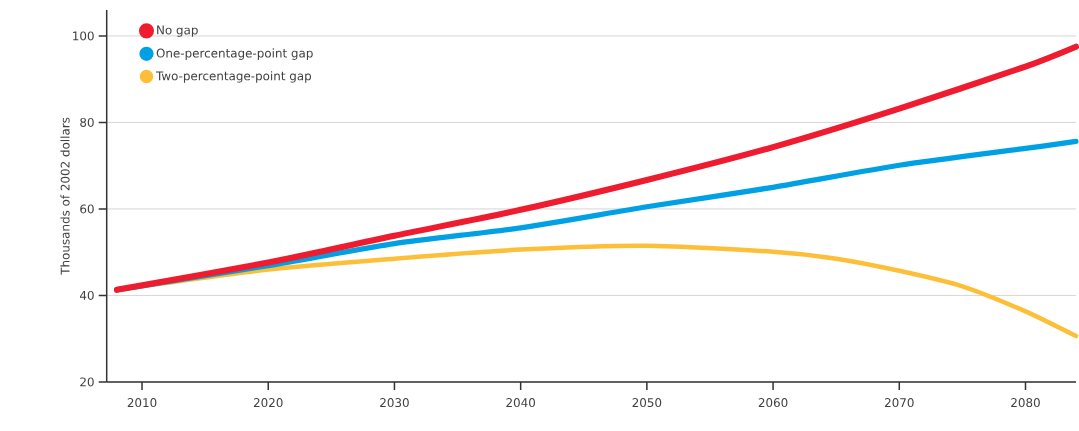 The height and width of the screenshot is (431, 1079). Describe the element at coordinates (521, 403) in the screenshot. I see `x-tick-label: 2040` at that location.